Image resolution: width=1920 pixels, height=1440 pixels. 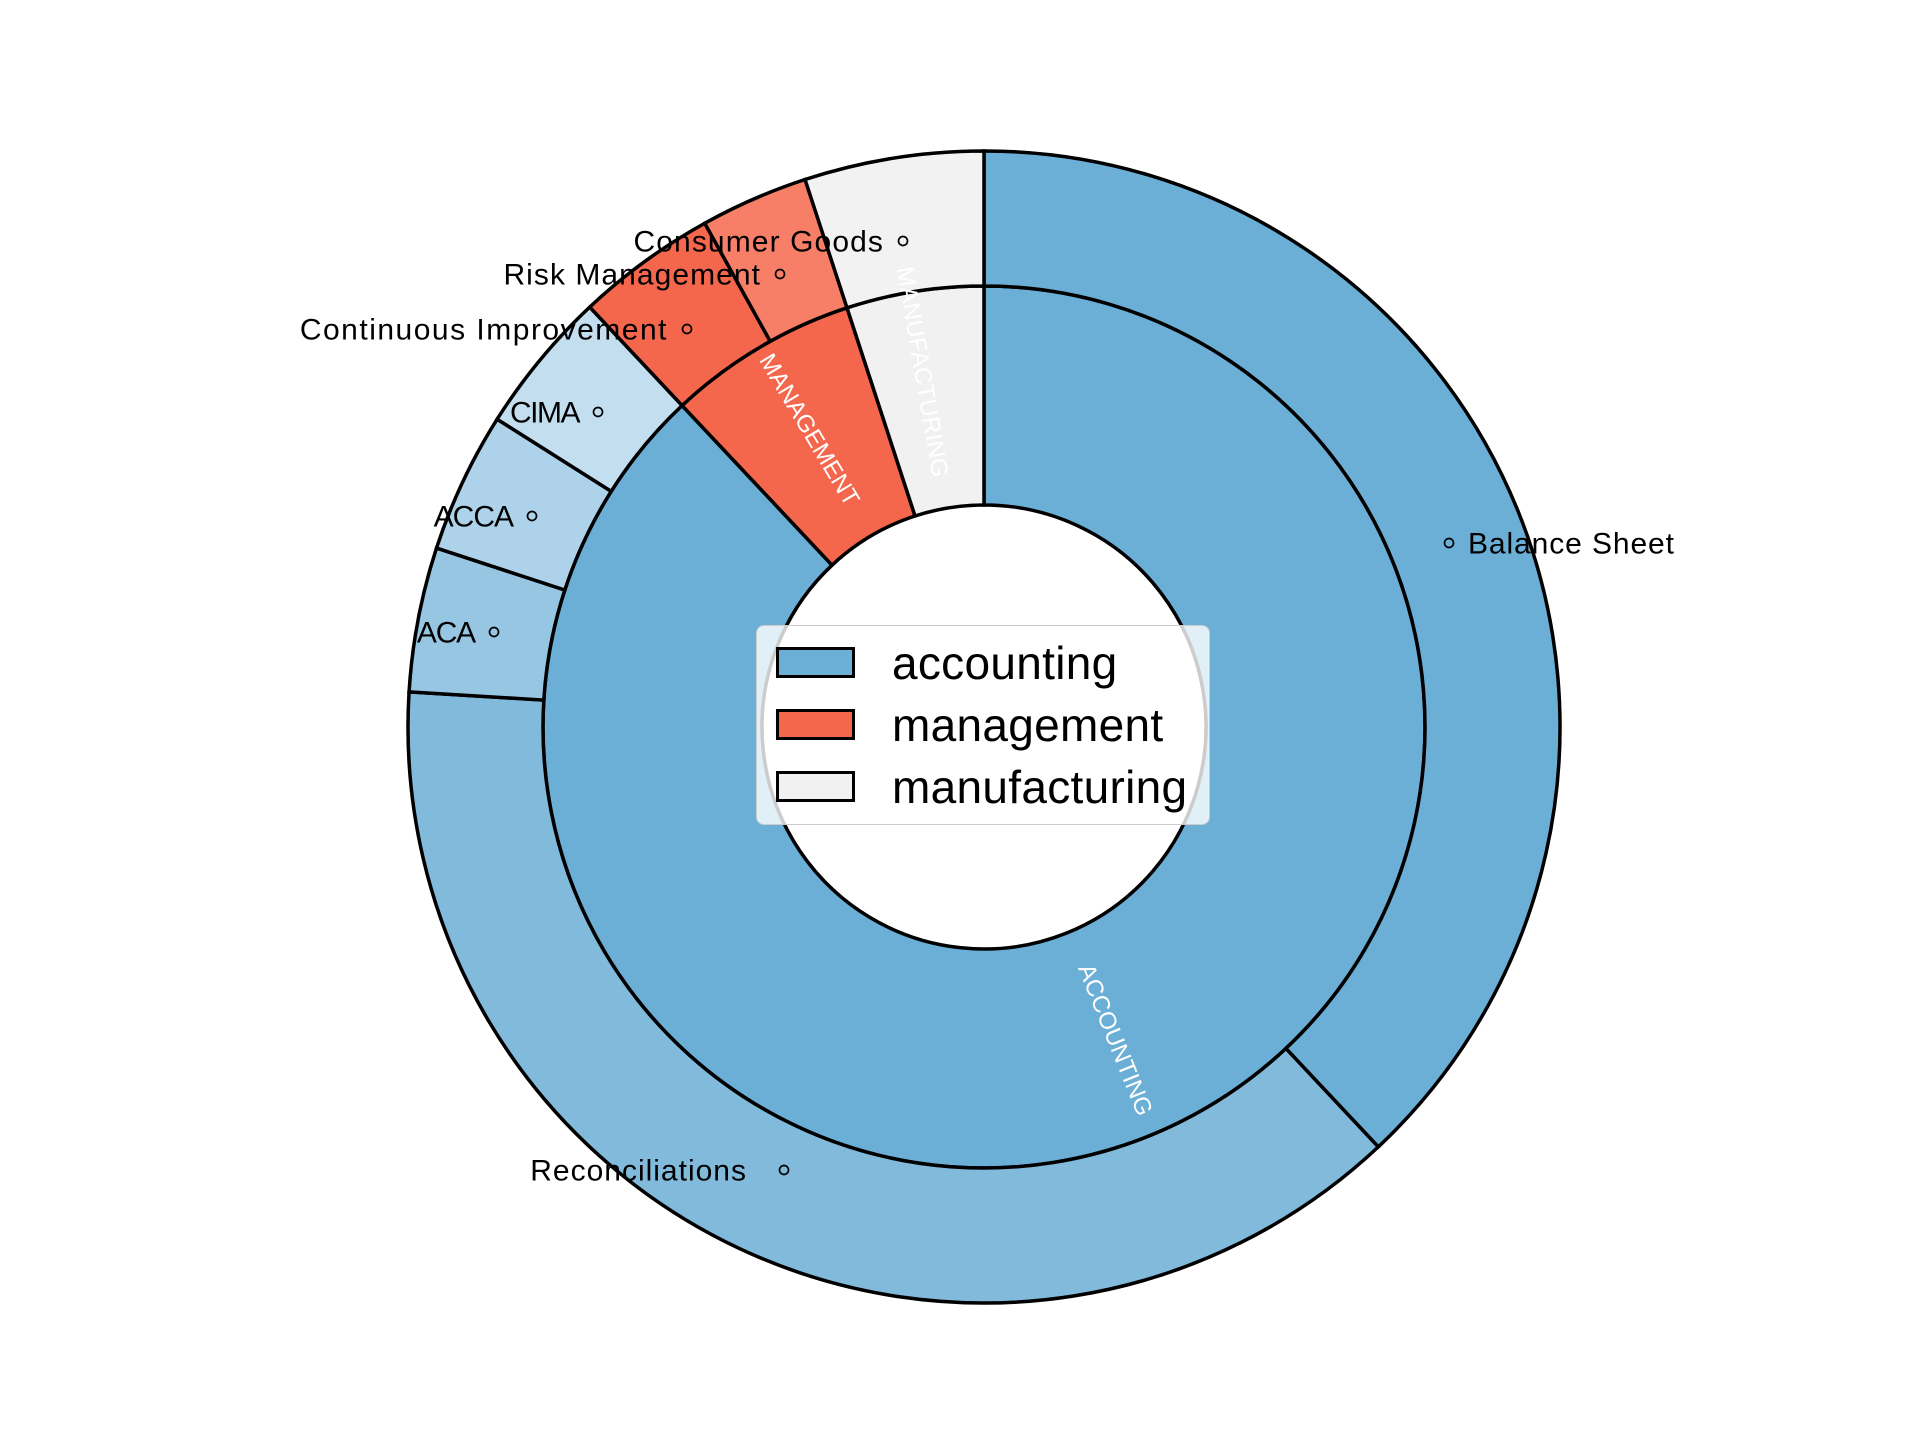 What do you see at coordinates (758, 242) in the screenshot?
I see `svg-text: Consumer Goods` at bounding box center [758, 242].